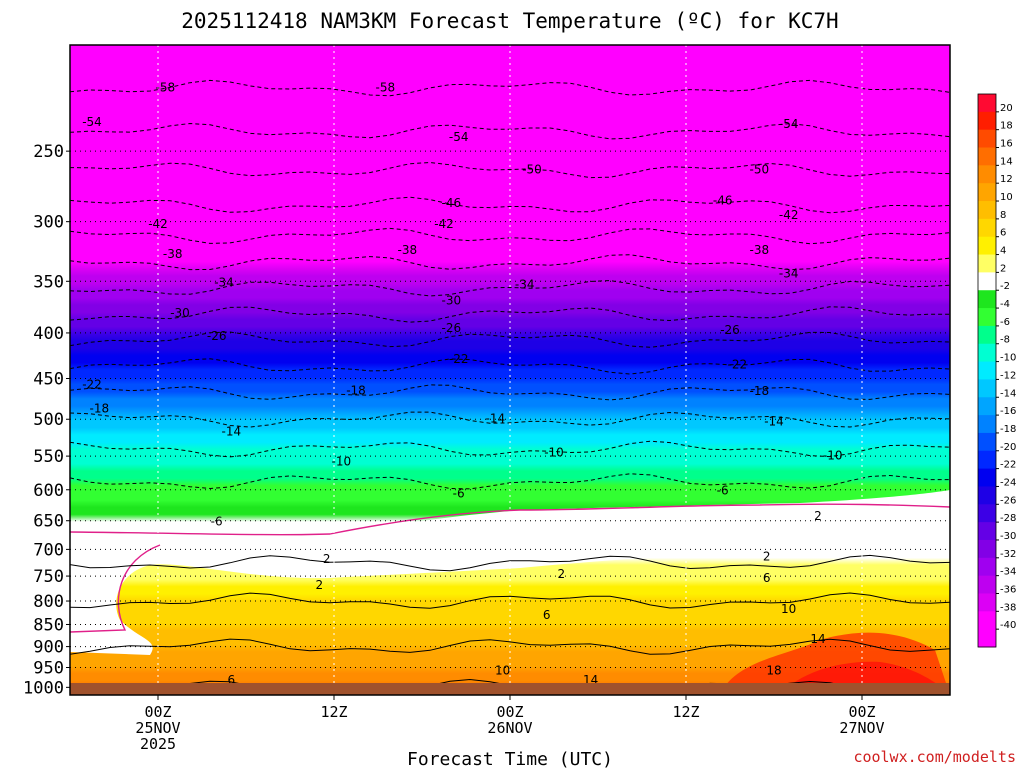 This screenshot has width=1024, height=768. Describe the element at coordinates (1008, 358) in the screenshot. I see `colorbar-label: -10` at that location.